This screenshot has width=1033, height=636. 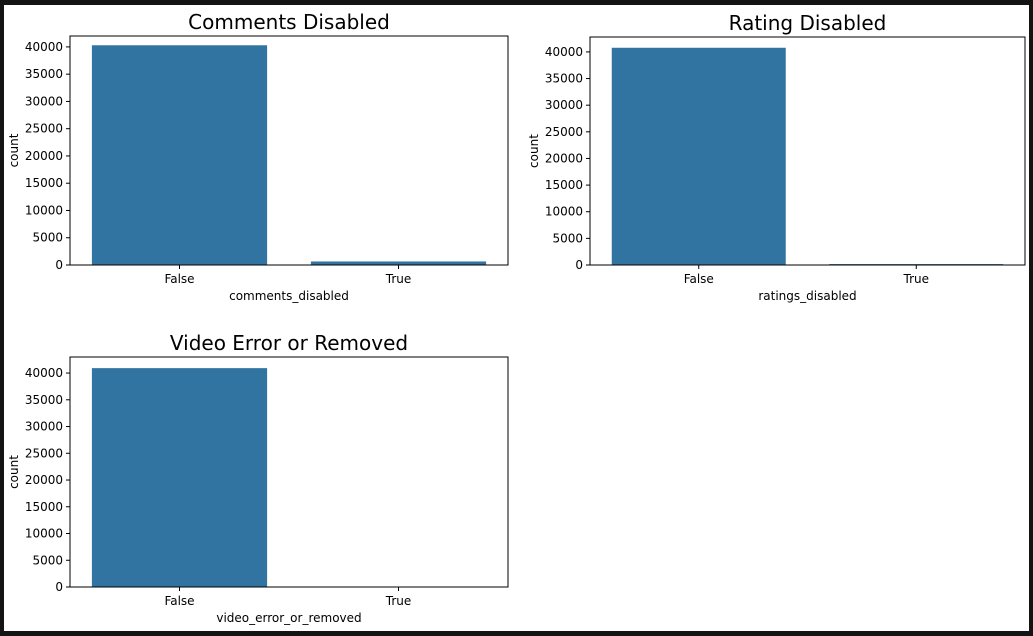 I want to click on subplot-title: Rating Disabled, so click(x=808, y=23).